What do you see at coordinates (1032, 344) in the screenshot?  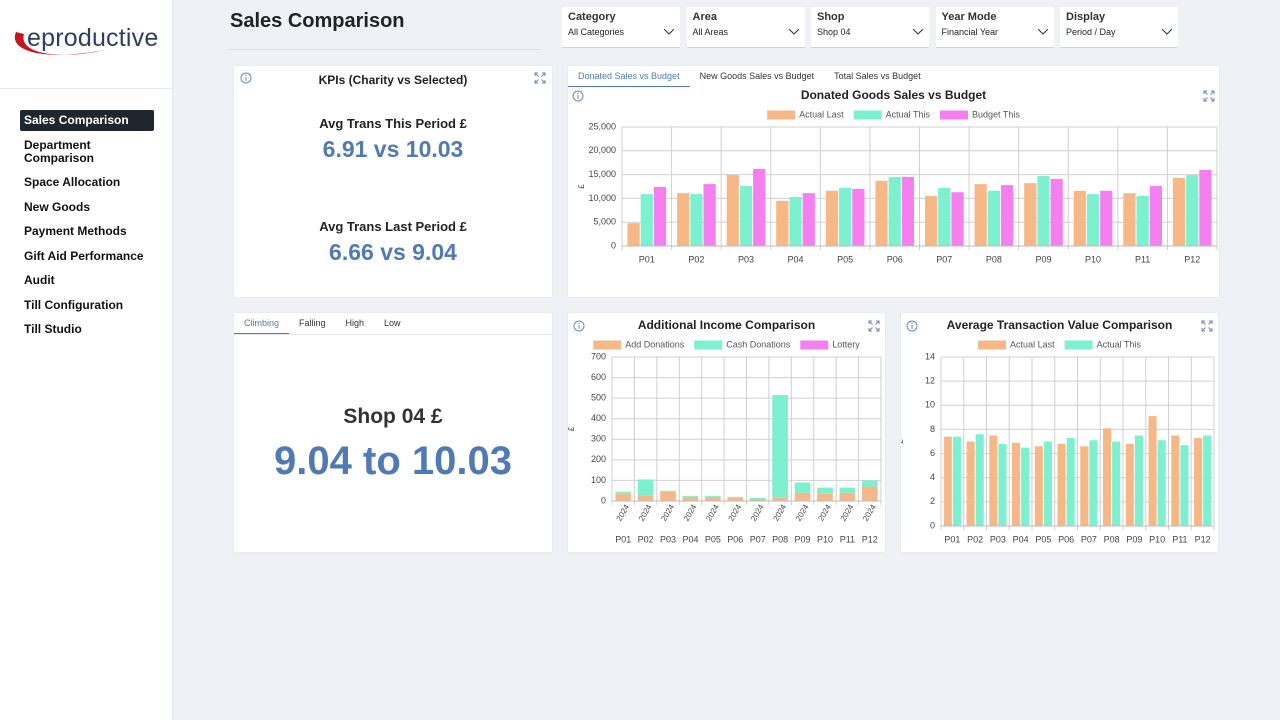 I see `legend-label: Actual Last` at bounding box center [1032, 344].